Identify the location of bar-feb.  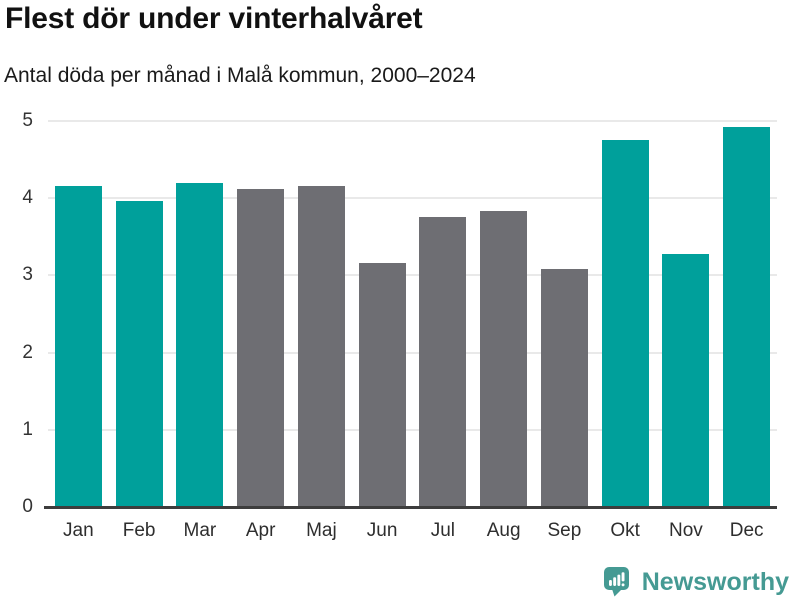
(139, 354).